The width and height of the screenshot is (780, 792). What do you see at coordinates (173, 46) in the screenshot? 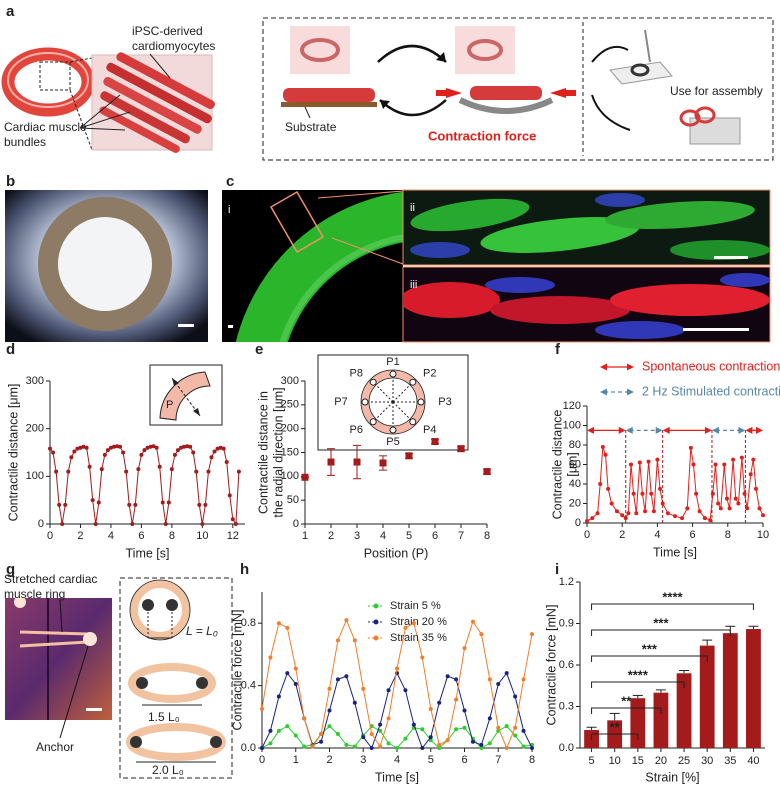
I see `cell-label: cardiomyocytes` at bounding box center [173, 46].